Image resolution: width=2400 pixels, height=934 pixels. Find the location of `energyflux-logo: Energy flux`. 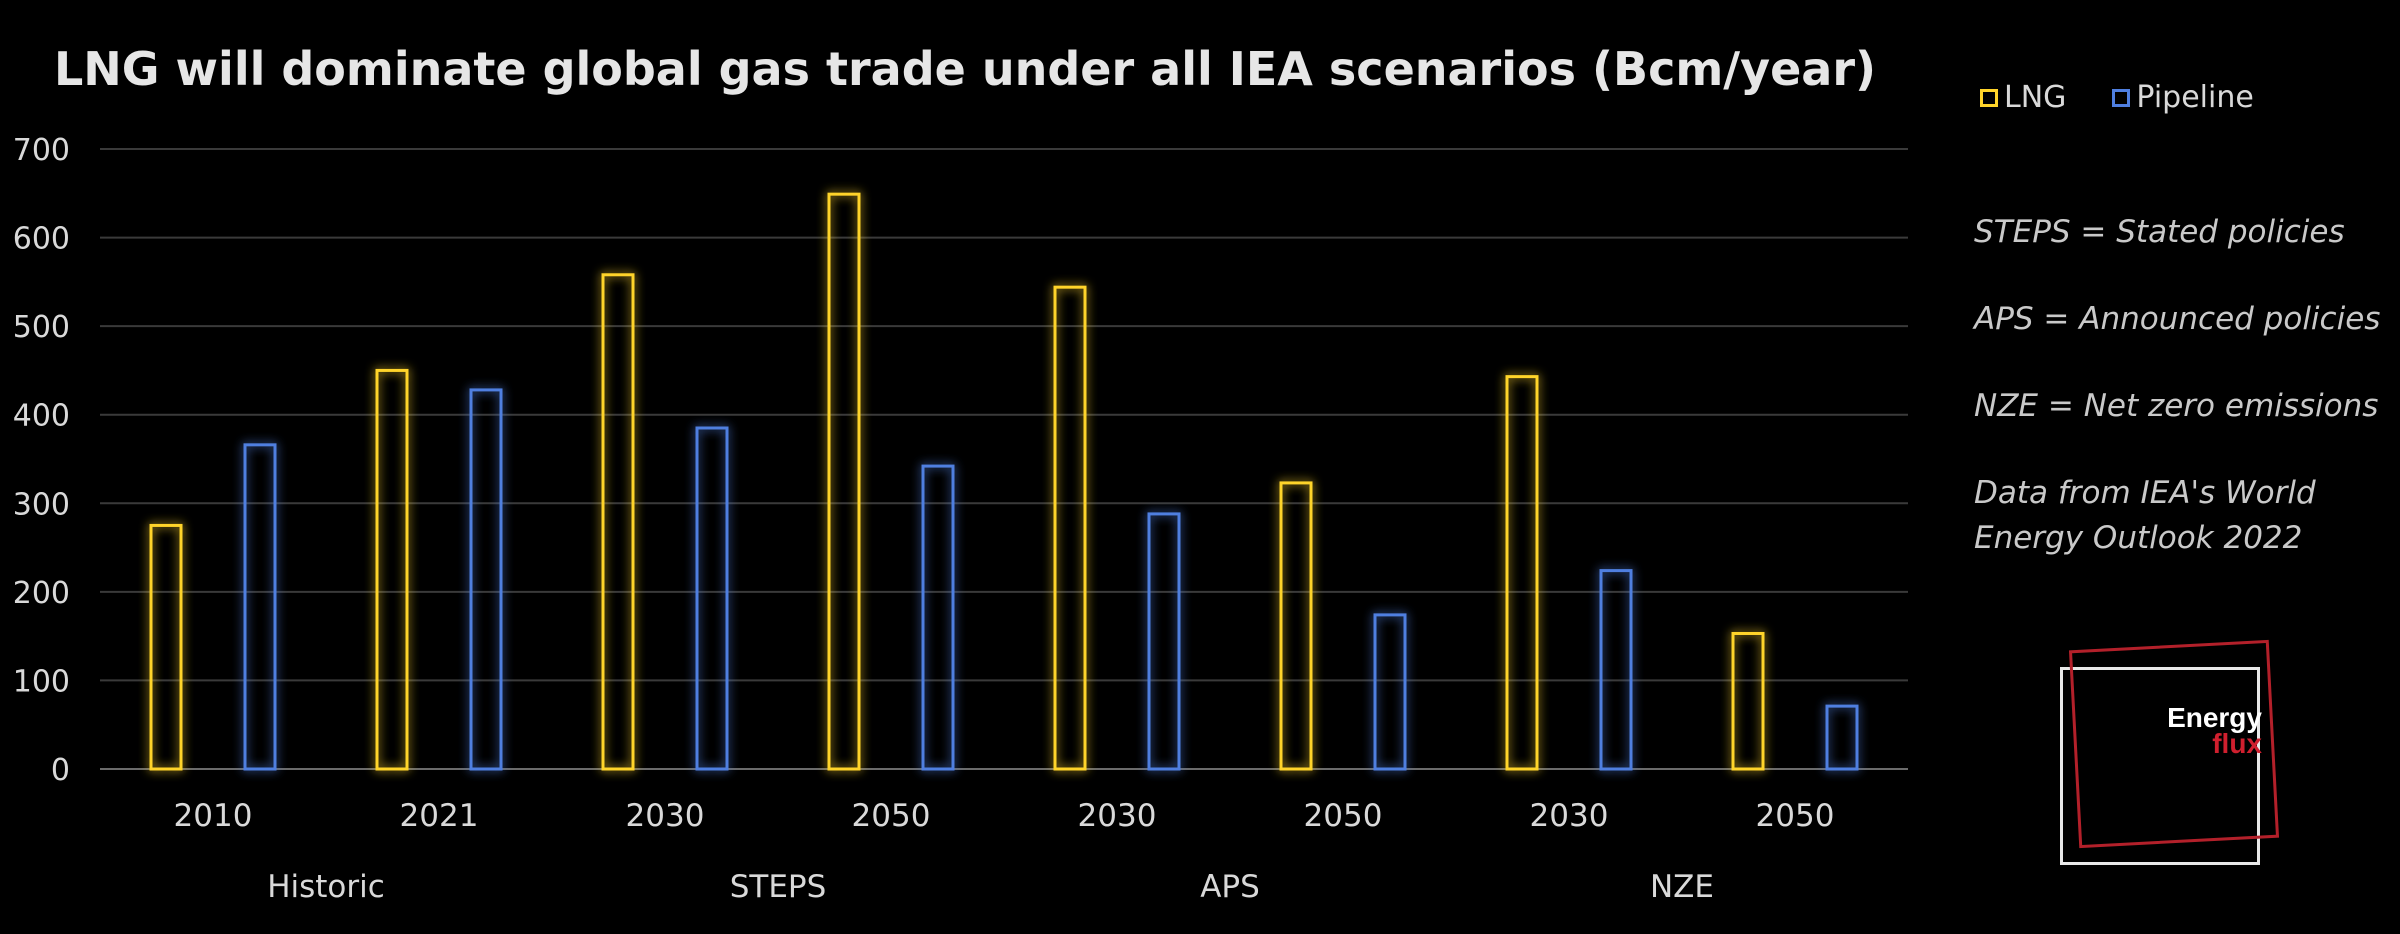

energyflux-logo: Energy flux is located at coordinates (2173, 757).